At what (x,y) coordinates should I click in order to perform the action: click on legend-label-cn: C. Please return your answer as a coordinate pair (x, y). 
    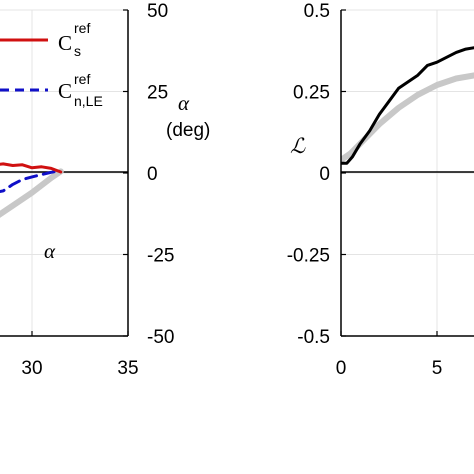
    Looking at the image, I should click on (65, 91).